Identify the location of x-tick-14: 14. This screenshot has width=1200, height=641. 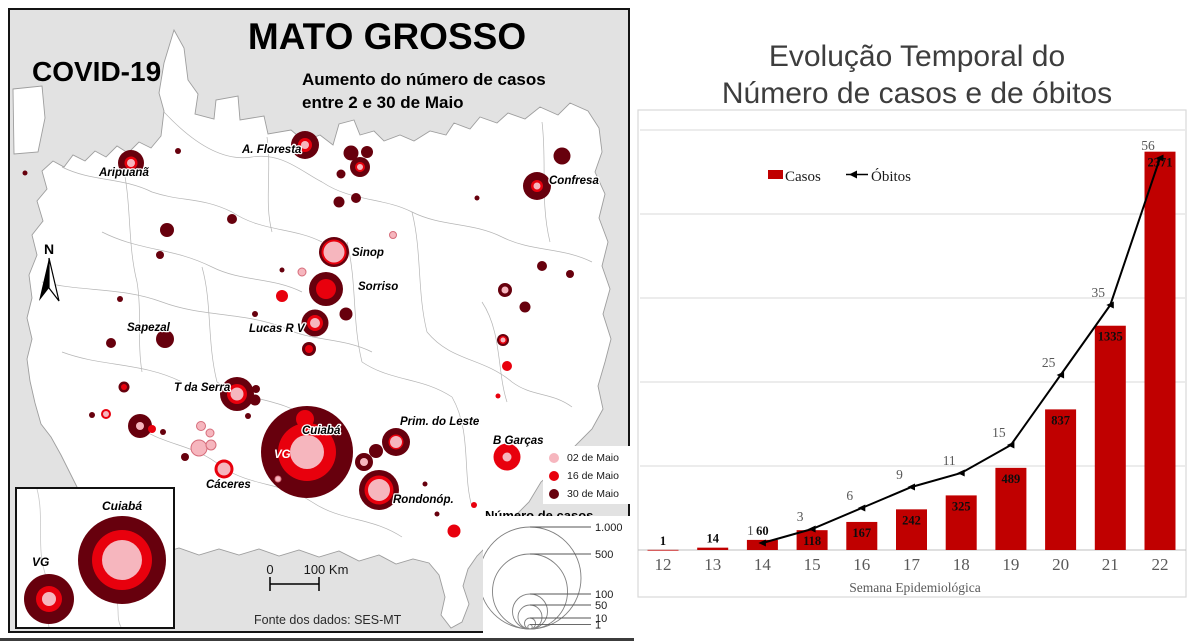
(763, 564).